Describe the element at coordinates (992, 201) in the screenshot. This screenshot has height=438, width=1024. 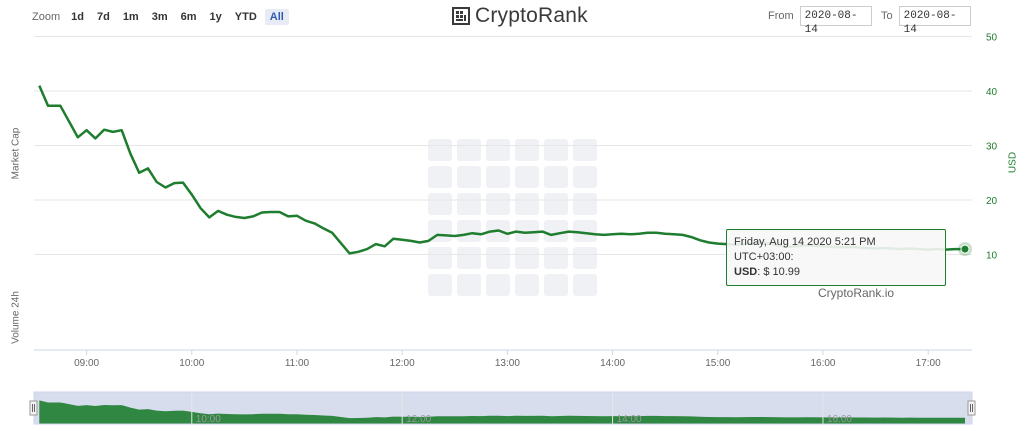
I see `y-tick-label: 20` at that location.